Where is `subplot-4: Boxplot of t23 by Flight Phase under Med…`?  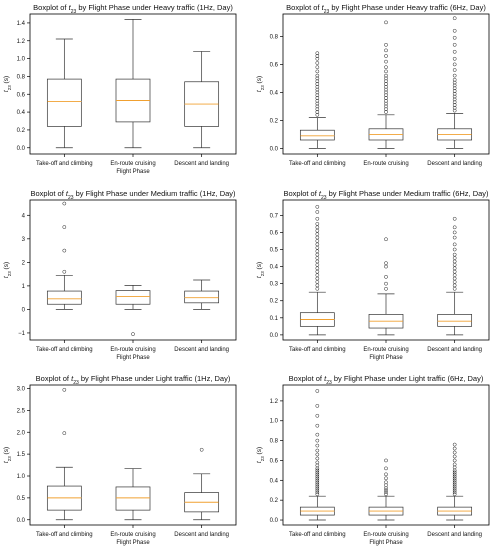
subplot-4: Boxplot of t23 by Flight Phase under Med… is located at coordinates (373, 275).